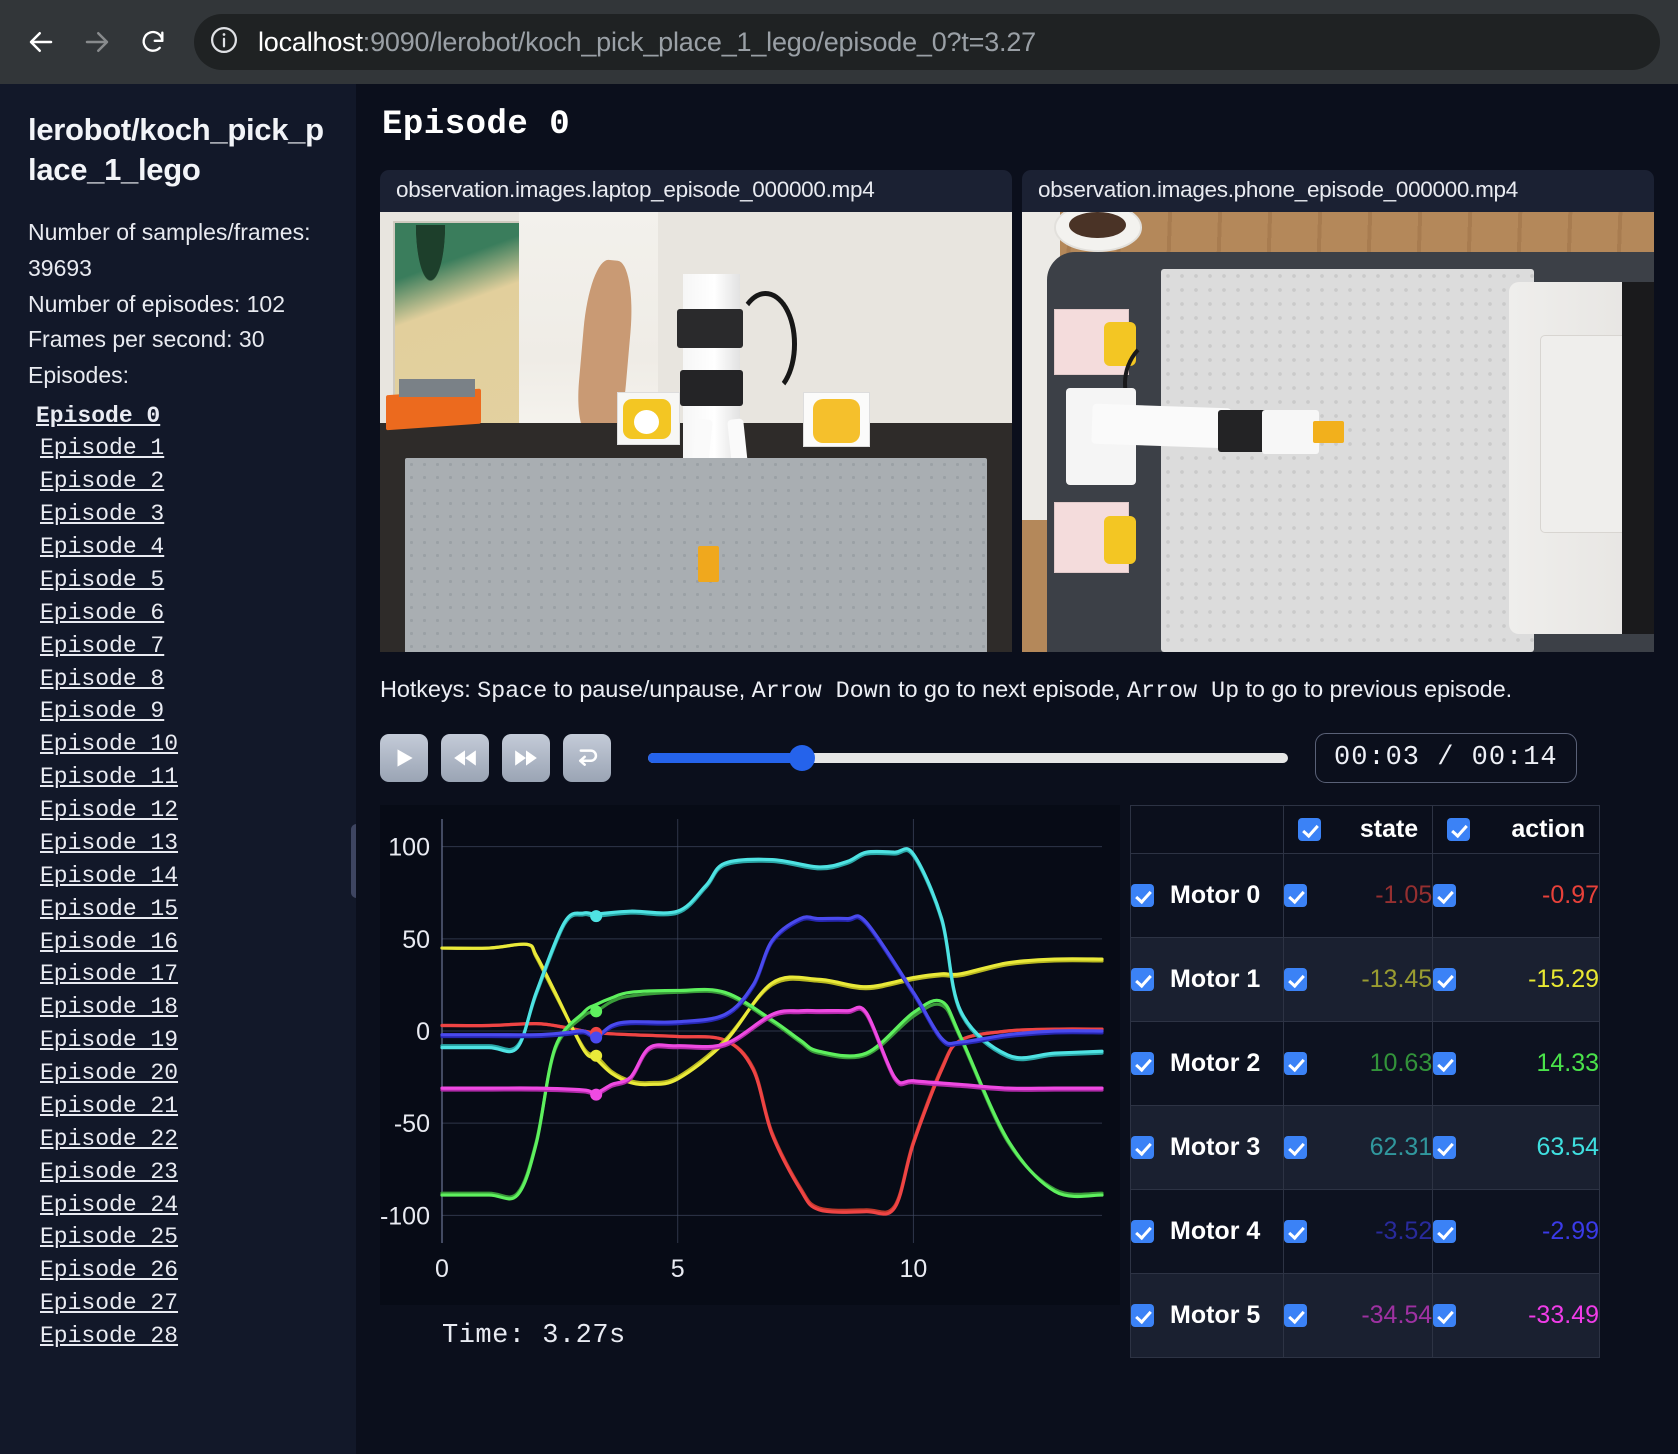 Image resolution: width=1678 pixels, height=1454 pixels. What do you see at coordinates (102, 711) in the screenshot?
I see `episode-link-9: Episode 9` at bounding box center [102, 711].